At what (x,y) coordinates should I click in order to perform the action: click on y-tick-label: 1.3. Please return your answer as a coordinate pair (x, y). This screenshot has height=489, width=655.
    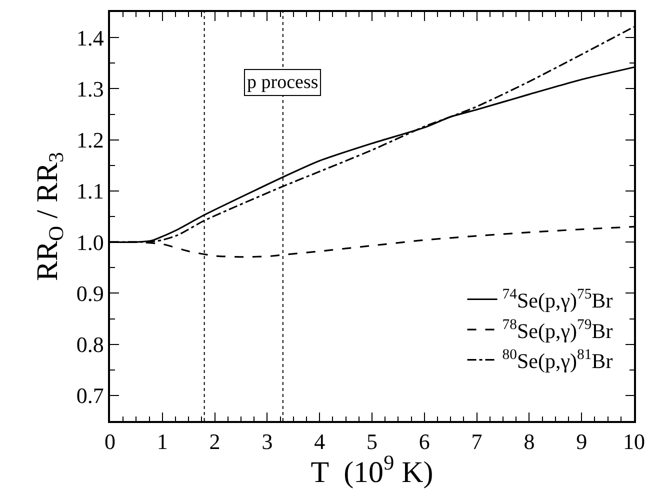
    Looking at the image, I should click on (90, 89).